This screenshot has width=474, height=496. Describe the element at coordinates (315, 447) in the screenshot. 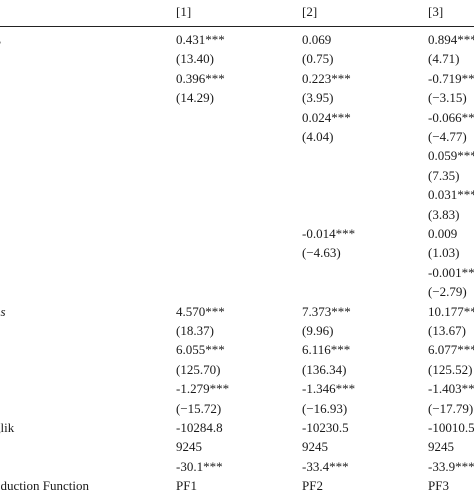

I see `cell-col2: 9245` at that location.